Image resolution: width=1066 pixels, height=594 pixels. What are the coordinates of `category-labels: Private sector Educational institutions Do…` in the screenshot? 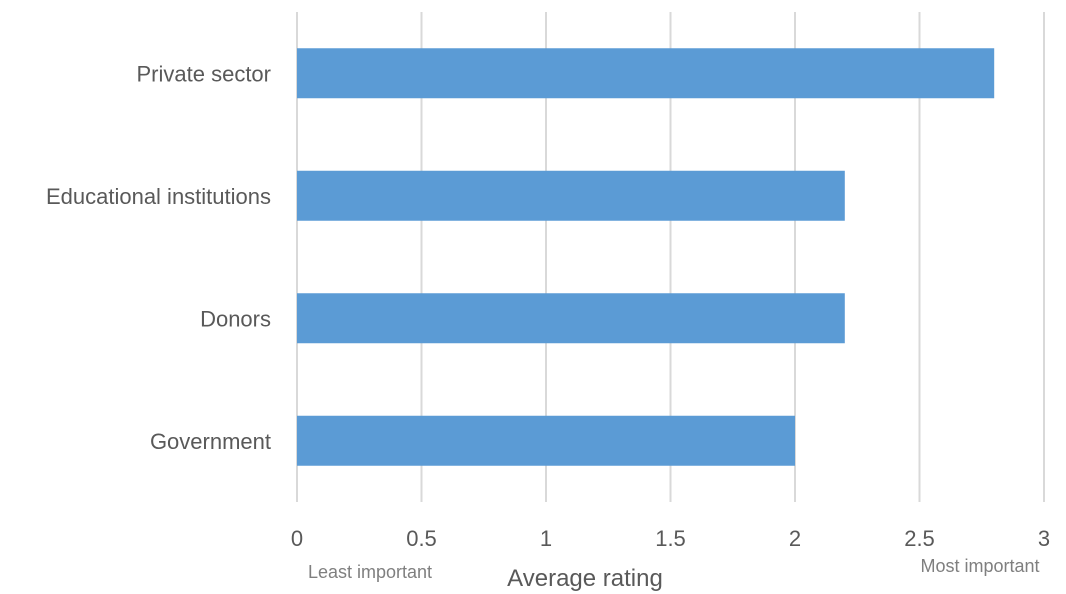 It's located at (158, 257).